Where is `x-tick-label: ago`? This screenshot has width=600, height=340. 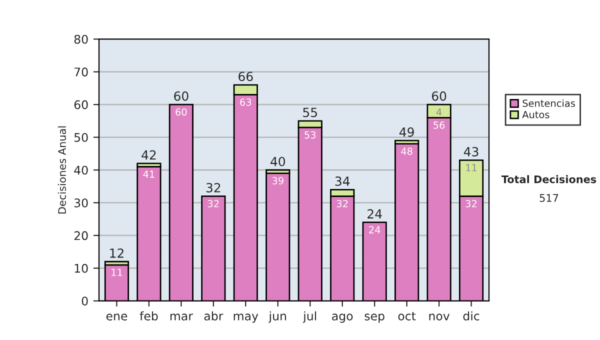
x-tick-label: ago is located at coordinates (342, 318).